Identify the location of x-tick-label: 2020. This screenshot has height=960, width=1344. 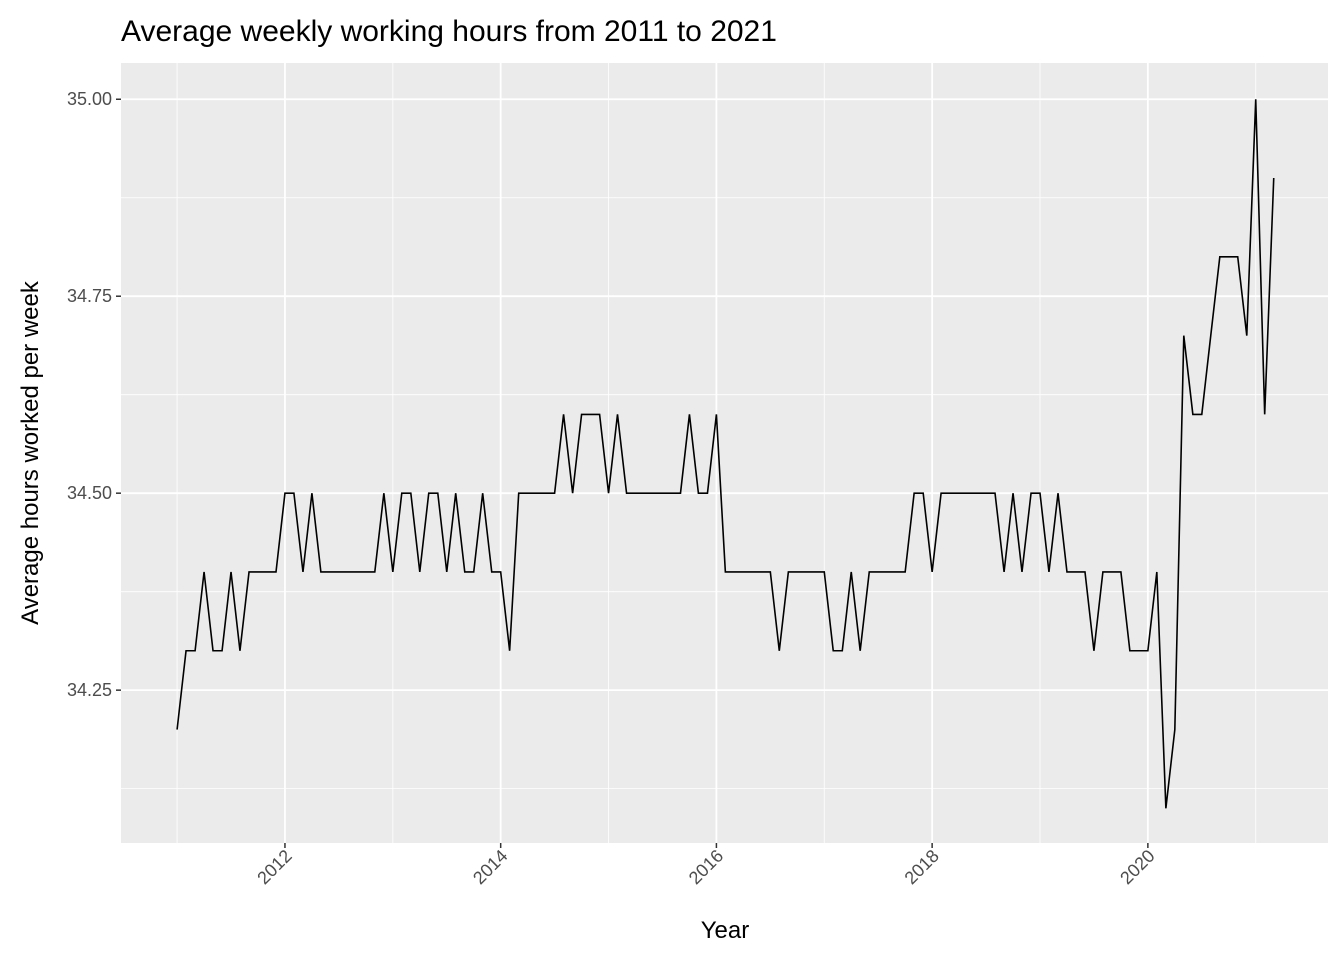
(1137, 867).